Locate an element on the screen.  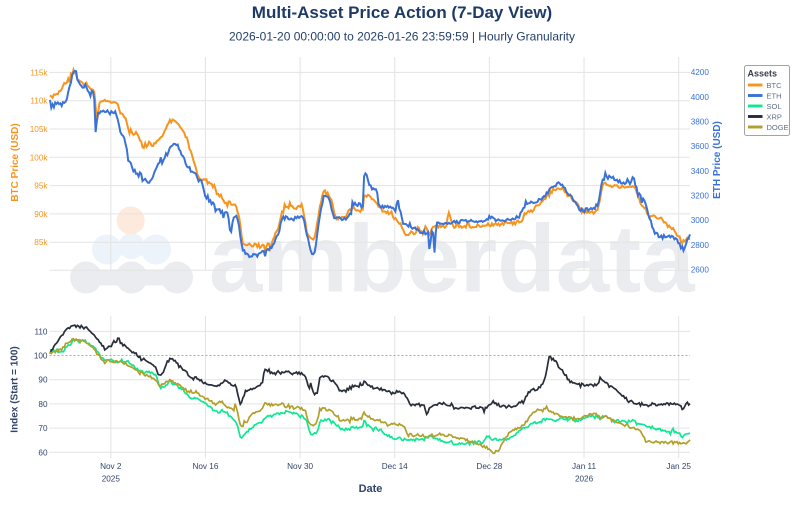
svg-text: Jan 11 is located at coordinates (584, 466).